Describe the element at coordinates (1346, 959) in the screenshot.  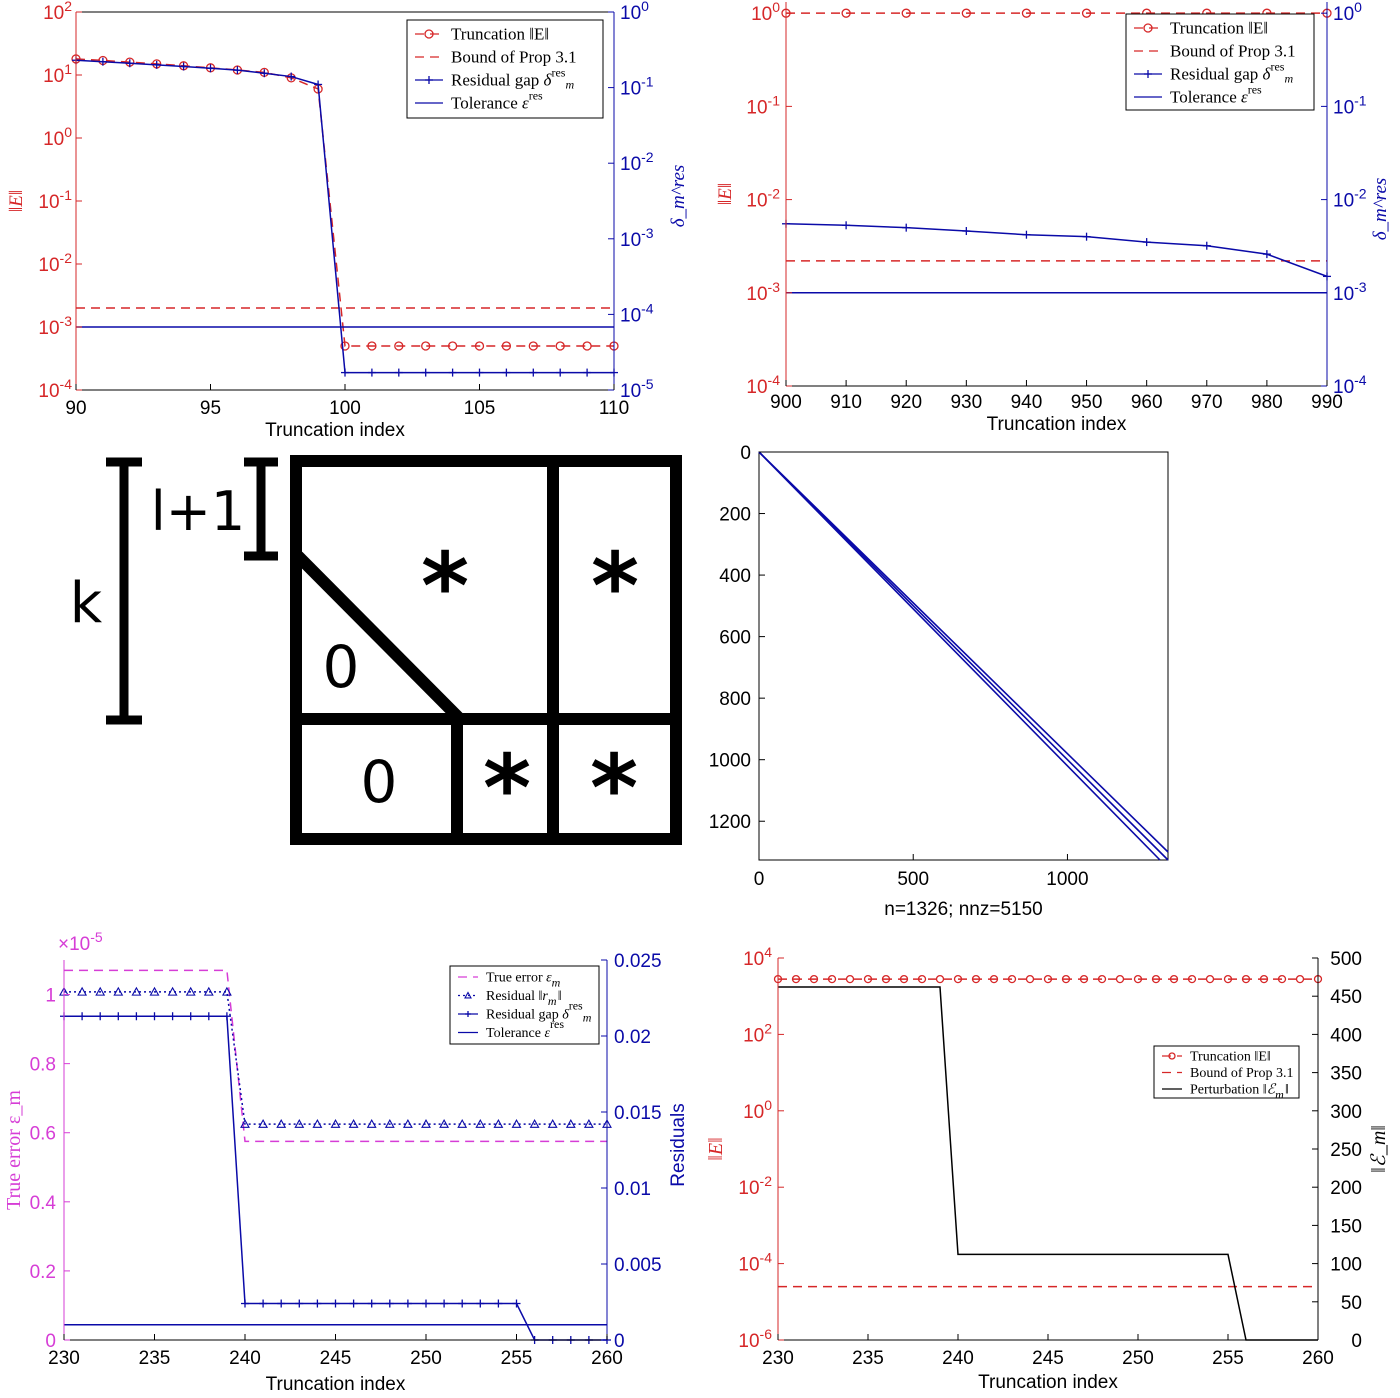
I see `y-tick-label-right: 500` at that location.